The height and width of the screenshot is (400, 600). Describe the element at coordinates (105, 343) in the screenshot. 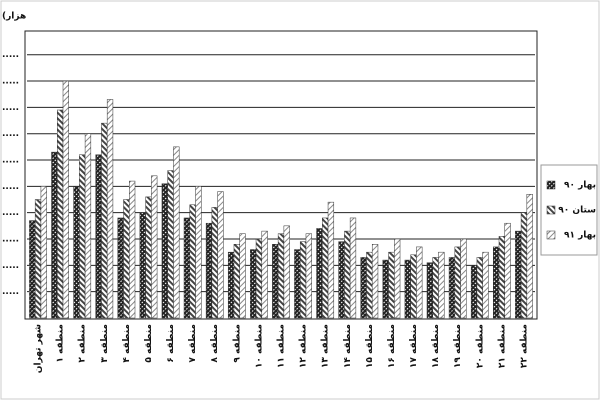

I see `x-tick-label: منطقه ۳` at that location.